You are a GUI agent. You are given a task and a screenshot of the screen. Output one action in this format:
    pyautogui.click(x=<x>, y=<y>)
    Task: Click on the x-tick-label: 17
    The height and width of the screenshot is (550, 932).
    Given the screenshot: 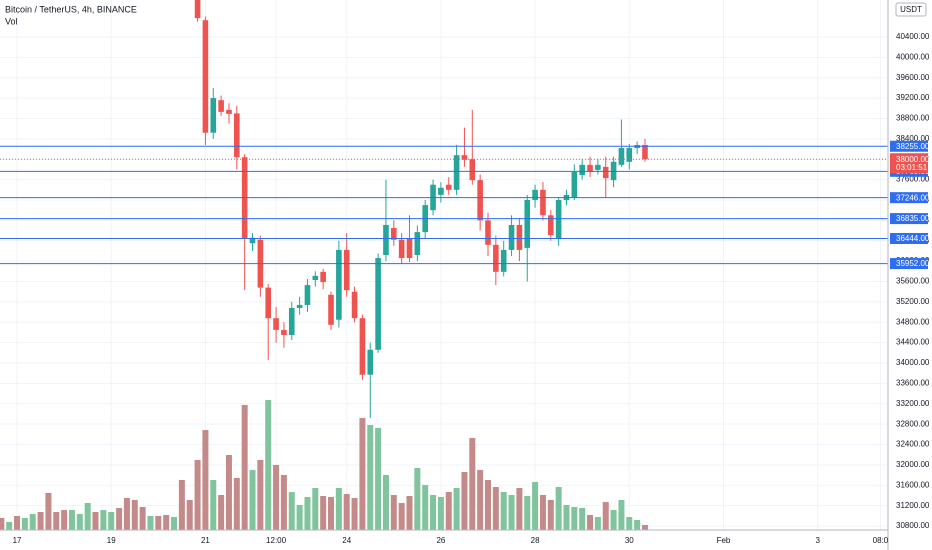 What is the action you would take?
    pyautogui.click(x=17, y=540)
    